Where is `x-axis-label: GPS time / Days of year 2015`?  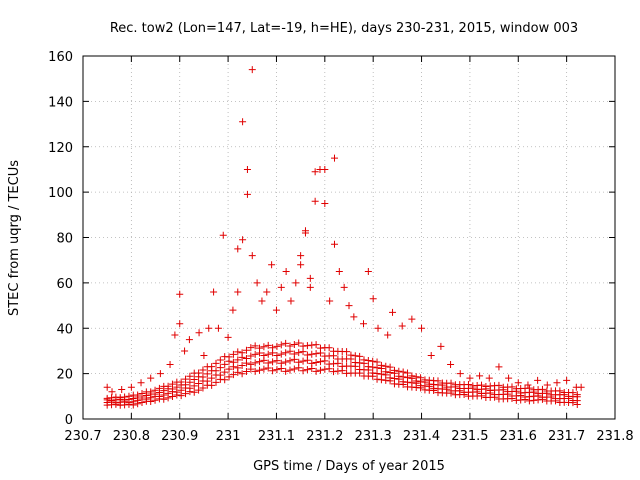
x-axis-label: GPS time / Days of year 2015 is located at coordinates (349, 466).